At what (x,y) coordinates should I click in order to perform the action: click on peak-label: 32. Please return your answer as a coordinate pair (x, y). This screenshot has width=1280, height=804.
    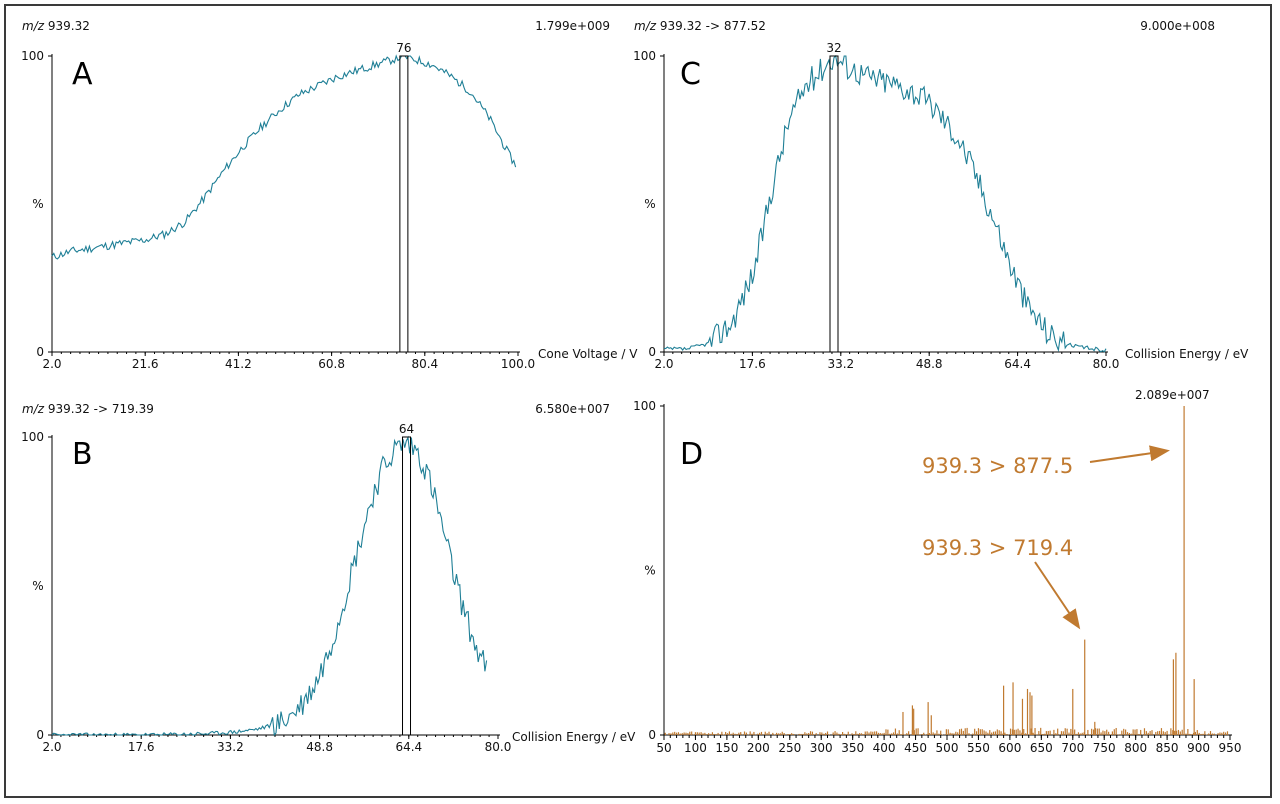
    Looking at the image, I should click on (833, 48).